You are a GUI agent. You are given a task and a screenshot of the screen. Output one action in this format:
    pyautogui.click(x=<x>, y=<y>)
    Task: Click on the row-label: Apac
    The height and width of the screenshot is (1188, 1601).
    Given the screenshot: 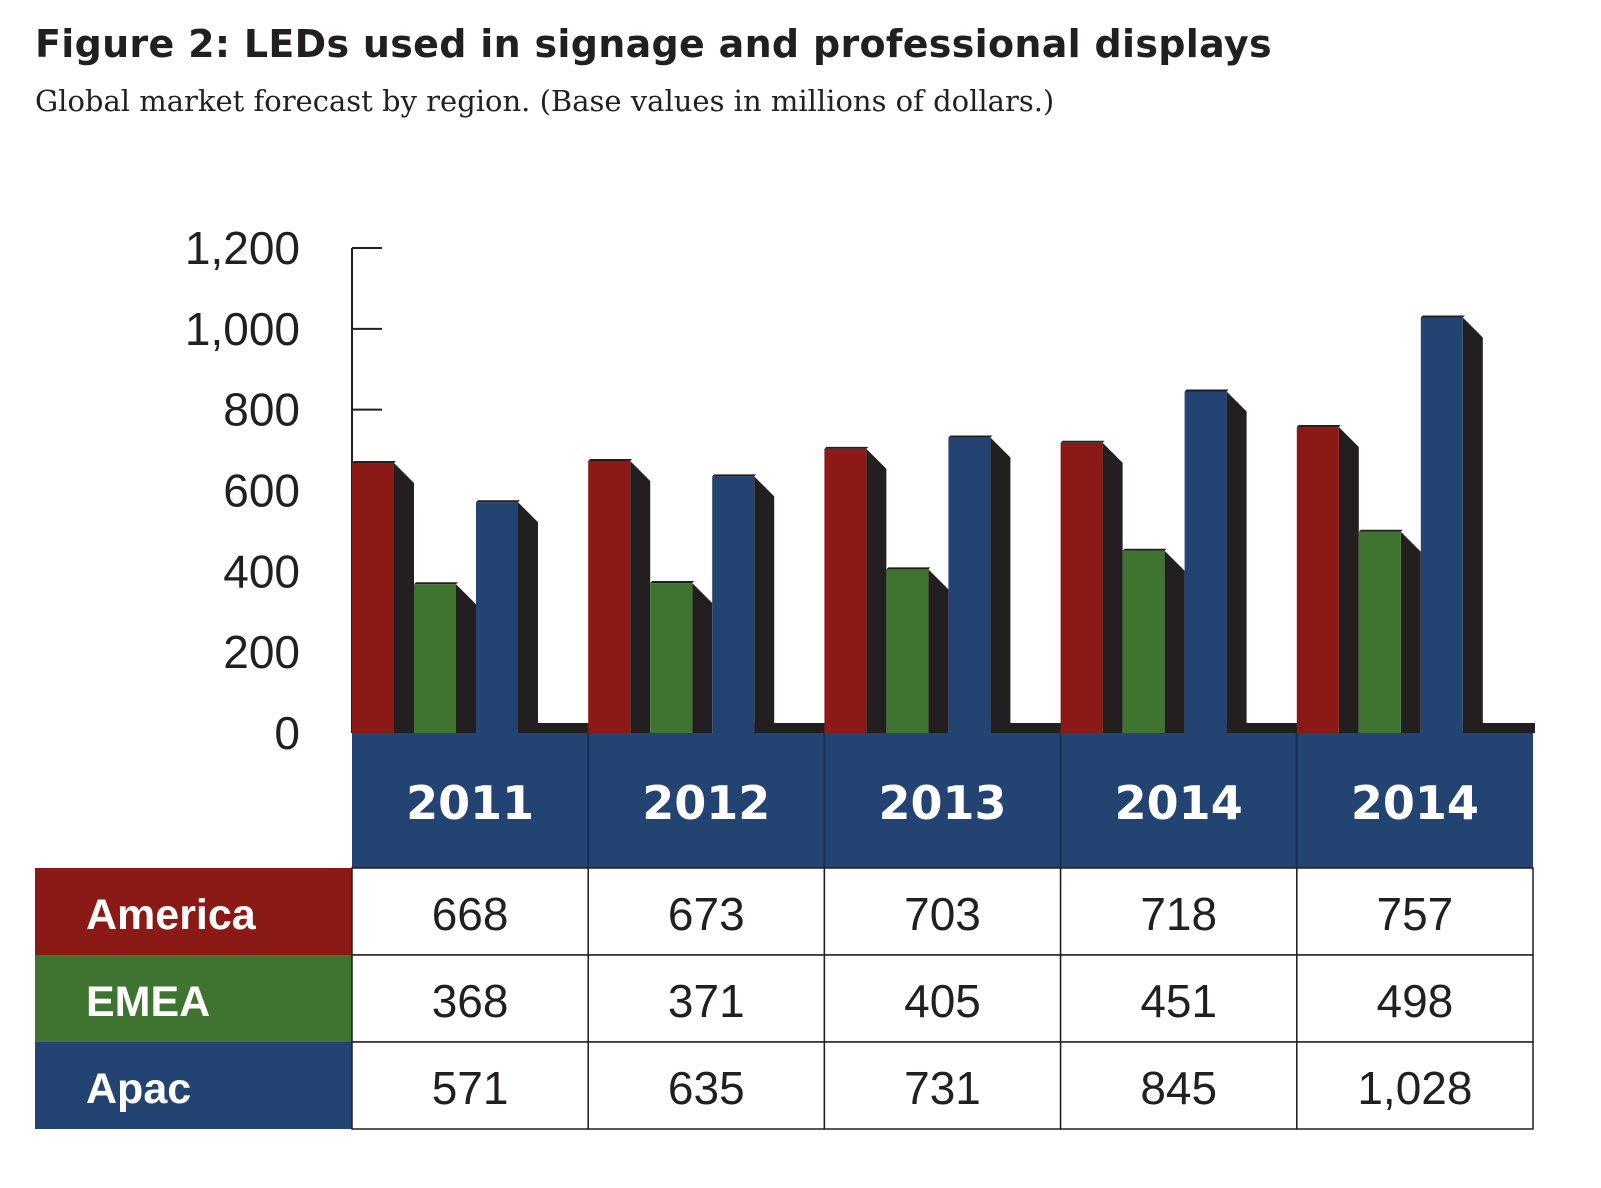 What is the action you would take?
    pyautogui.click(x=138, y=1089)
    